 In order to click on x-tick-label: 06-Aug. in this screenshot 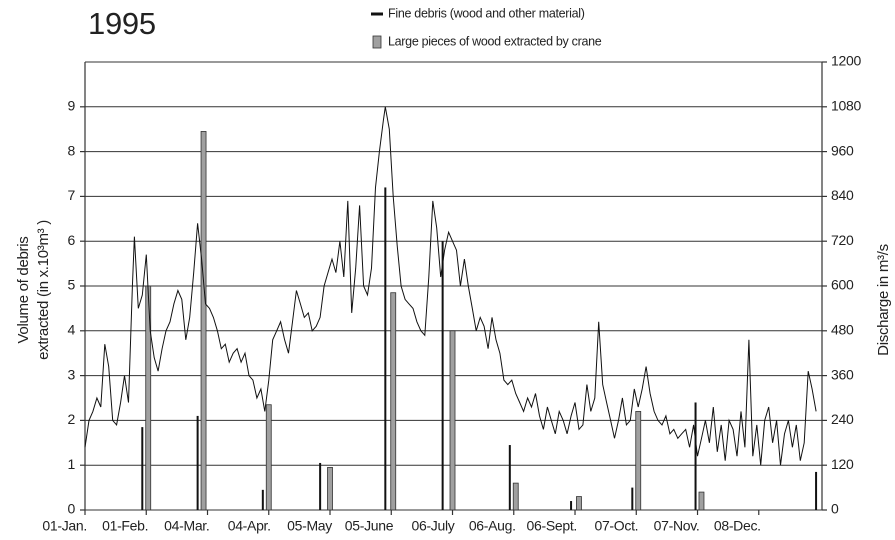, I will do `click(492, 526)`.